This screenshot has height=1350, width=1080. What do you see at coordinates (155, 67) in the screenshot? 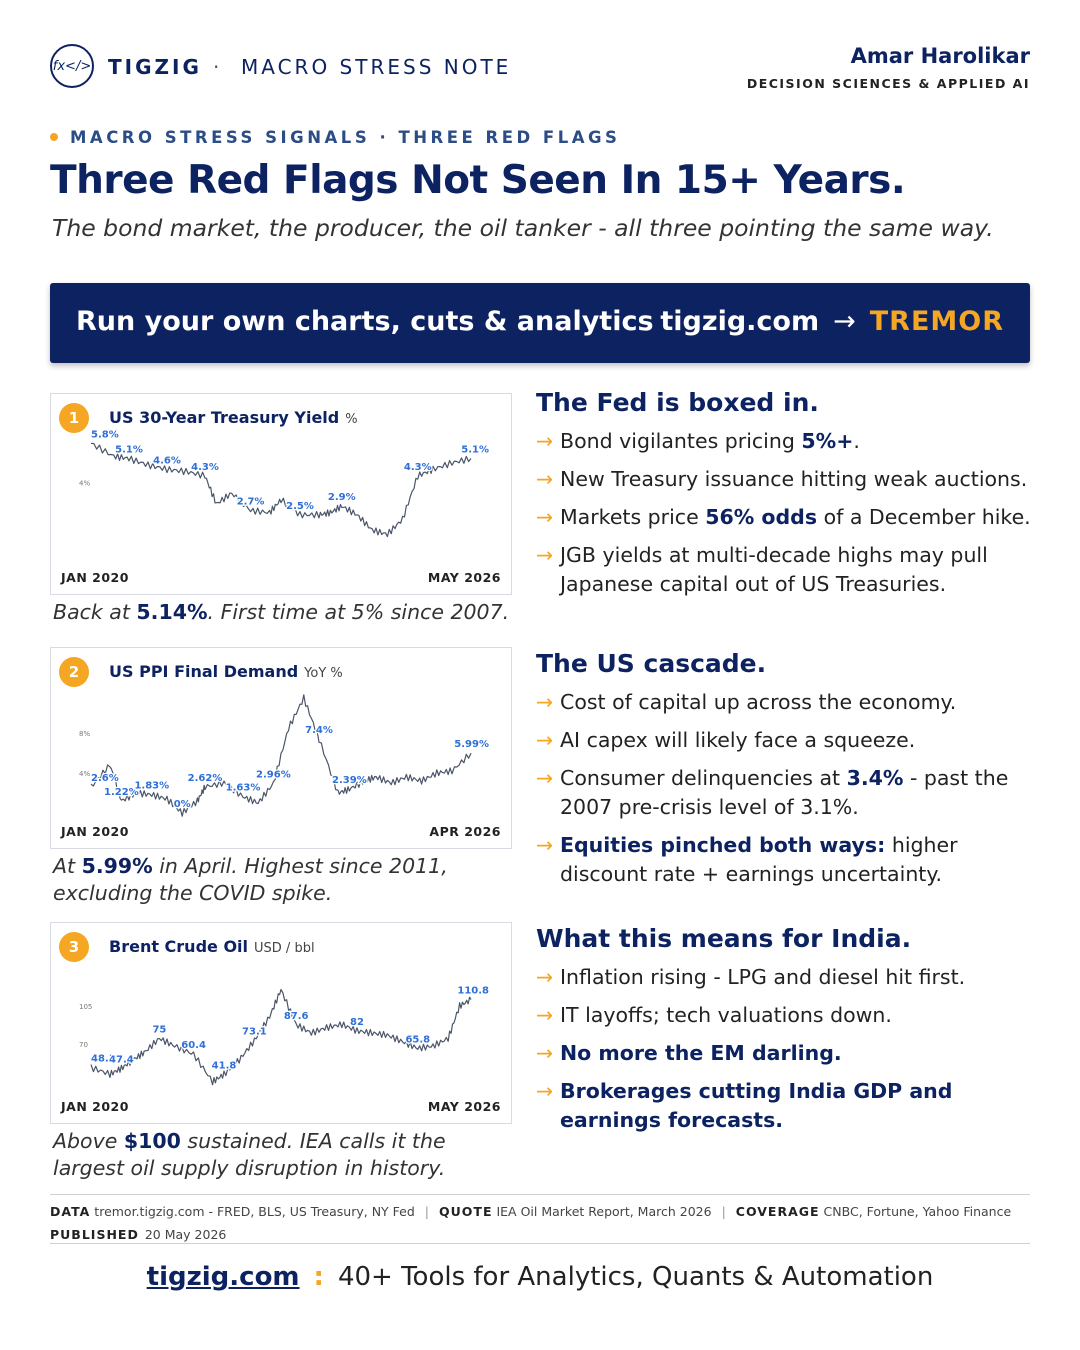
I see `brand-name: TIGZIG` at bounding box center [155, 67].